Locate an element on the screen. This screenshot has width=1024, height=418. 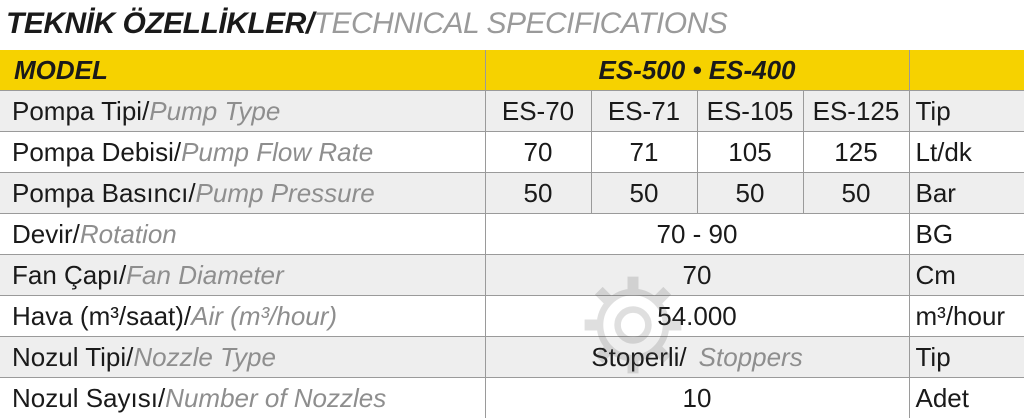
table-row: Fan Çapı/Fan Diameter 70 Cm is located at coordinates (512, 275).